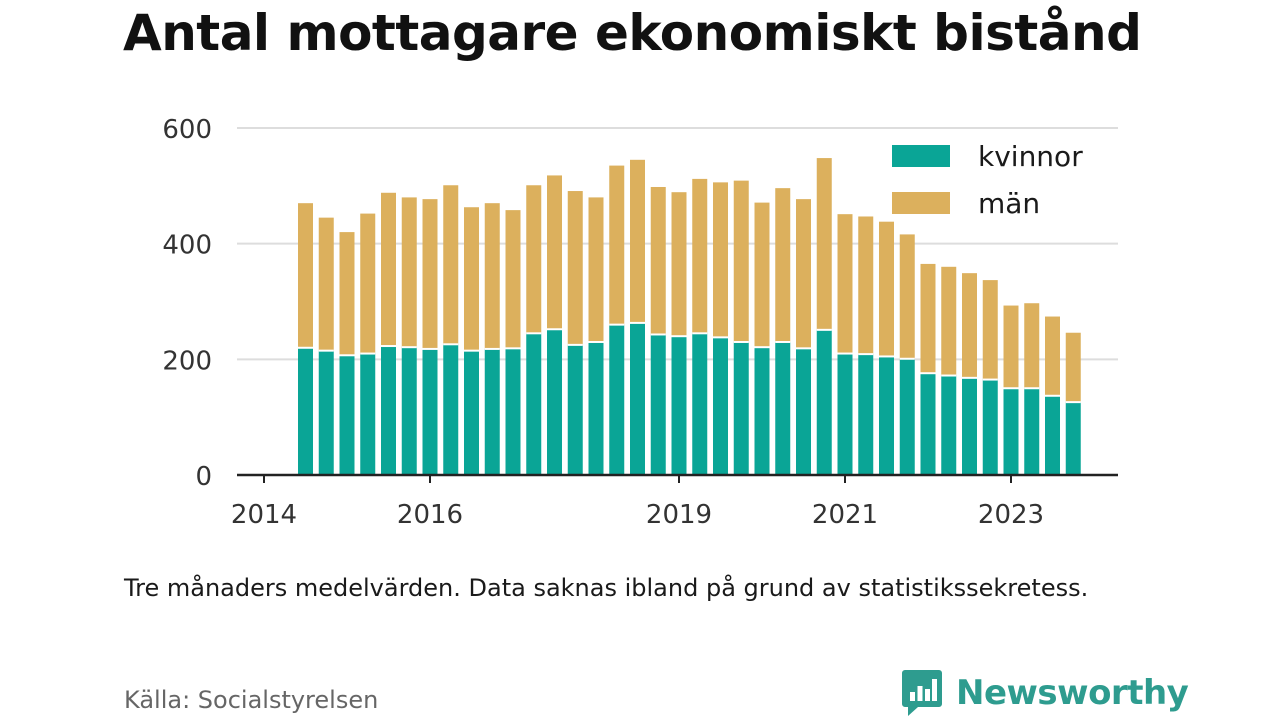  Describe the element at coordinates (187, 130) in the screenshot. I see `y-tick-label: 600` at that location.